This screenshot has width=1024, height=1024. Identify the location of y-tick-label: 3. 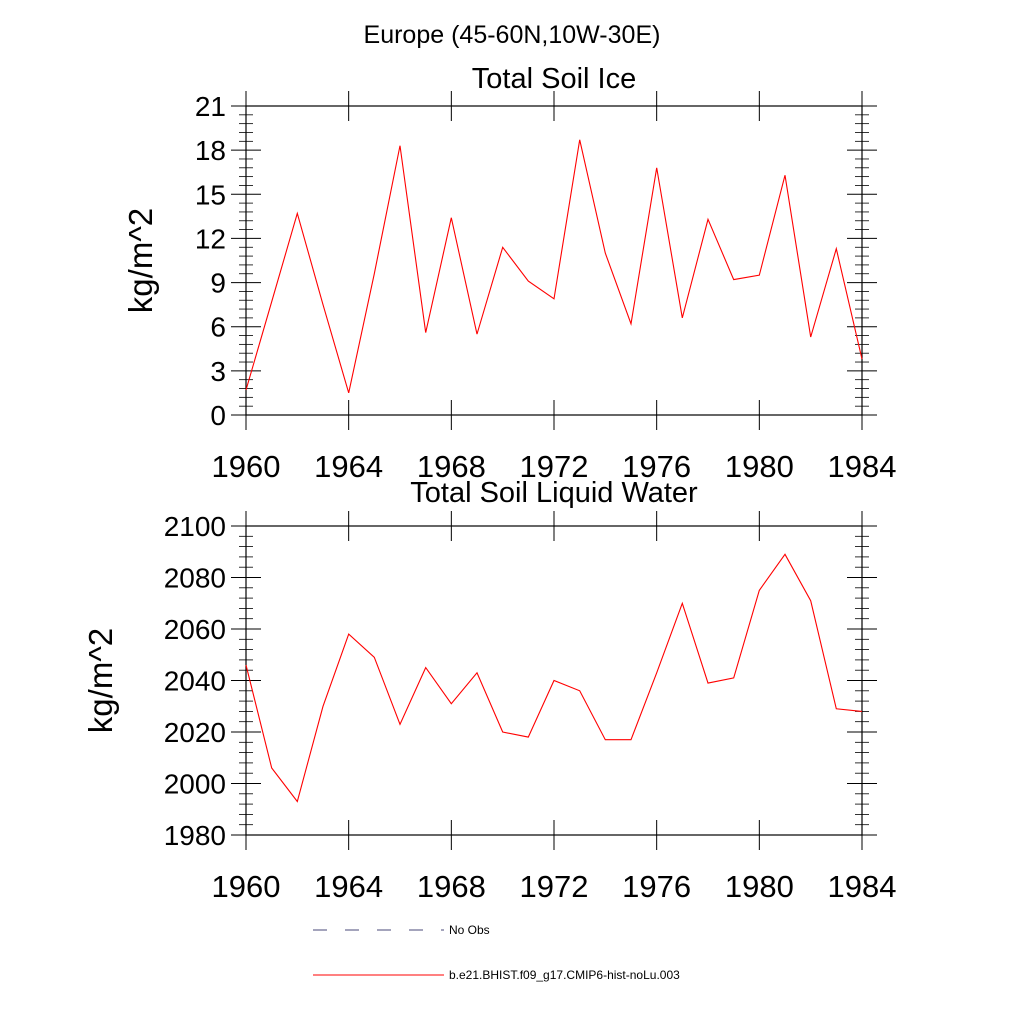
(218, 371).